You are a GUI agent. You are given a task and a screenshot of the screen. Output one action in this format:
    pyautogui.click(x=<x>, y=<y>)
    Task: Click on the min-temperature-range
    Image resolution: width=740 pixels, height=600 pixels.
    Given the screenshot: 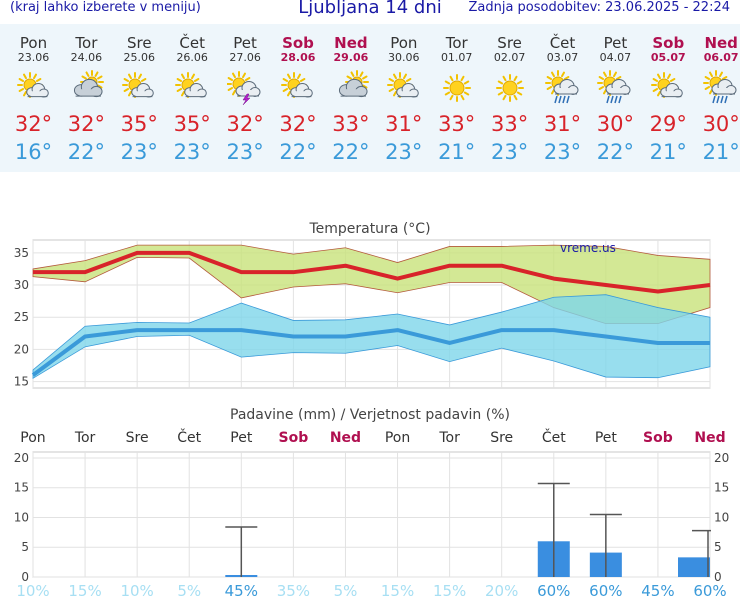 What is the action you would take?
    pyautogui.click(x=371, y=337)
    